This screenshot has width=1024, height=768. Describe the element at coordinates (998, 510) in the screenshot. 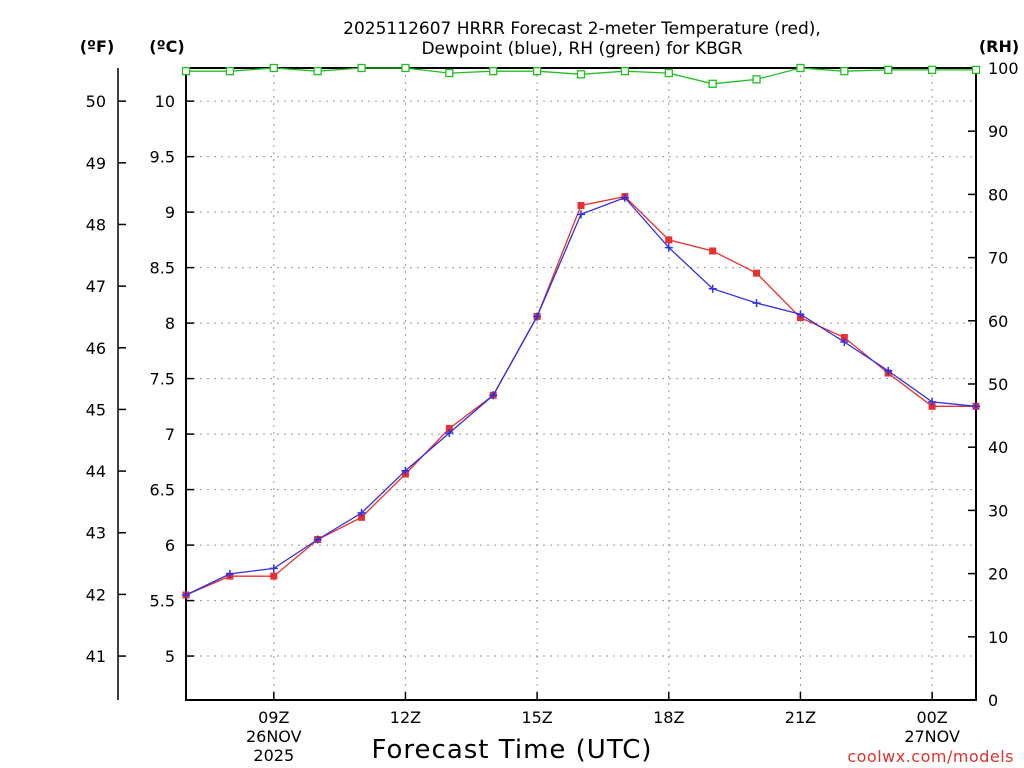

I see `rh-tick-label: 30` at that location.